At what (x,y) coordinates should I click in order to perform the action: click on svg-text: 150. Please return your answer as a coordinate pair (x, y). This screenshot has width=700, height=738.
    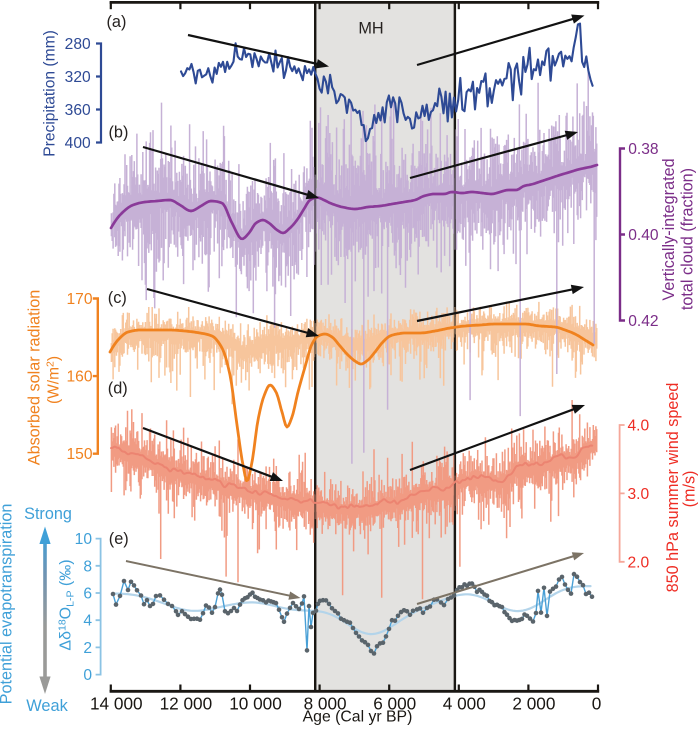
    Looking at the image, I should click on (79, 454).